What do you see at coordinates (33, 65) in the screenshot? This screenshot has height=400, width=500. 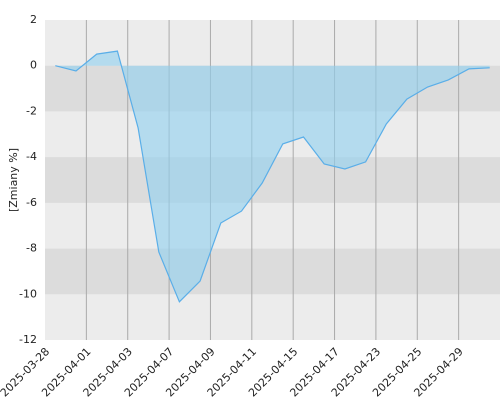 I see `y-tick-label: 0` at bounding box center [33, 65].